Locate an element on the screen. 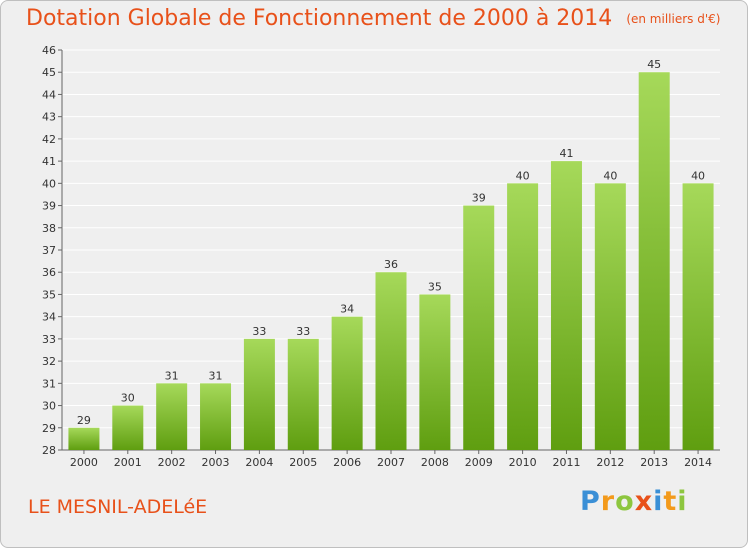 This screenshot has width=750, height=550. chart-unit: (en milliers d'€) is located at coordinates (673, 19).